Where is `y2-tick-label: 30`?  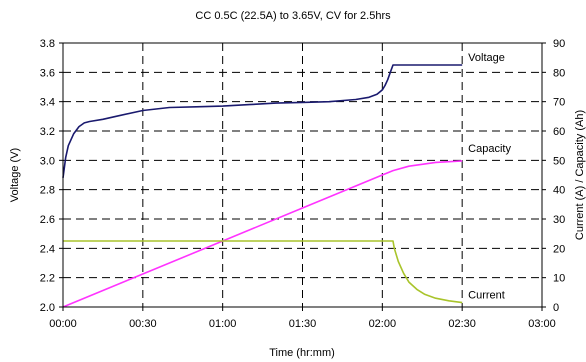
y2-tick-label: 30 is located at coordinates (559, 220).